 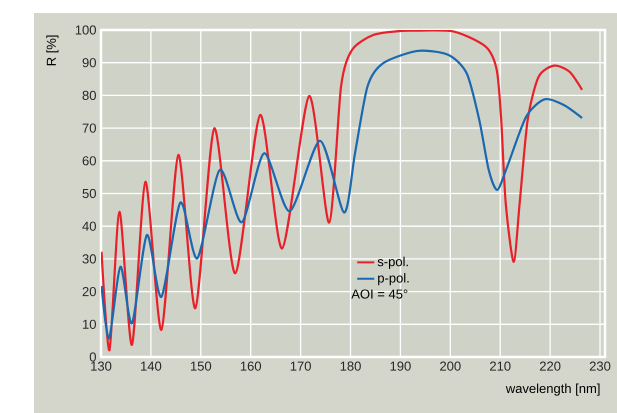 What do you see at coordinates (86, 30) in the screenshot?
I see `y-tick-label: 100` at bounding box center [86, 30].